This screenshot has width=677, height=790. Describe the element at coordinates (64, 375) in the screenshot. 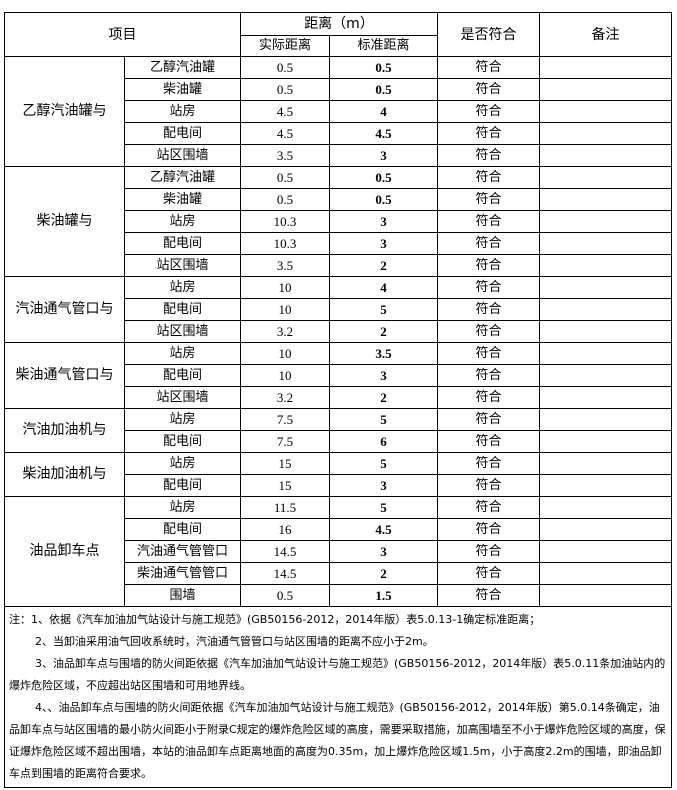

I see `group-name: 柴油通气管口与` at that location.